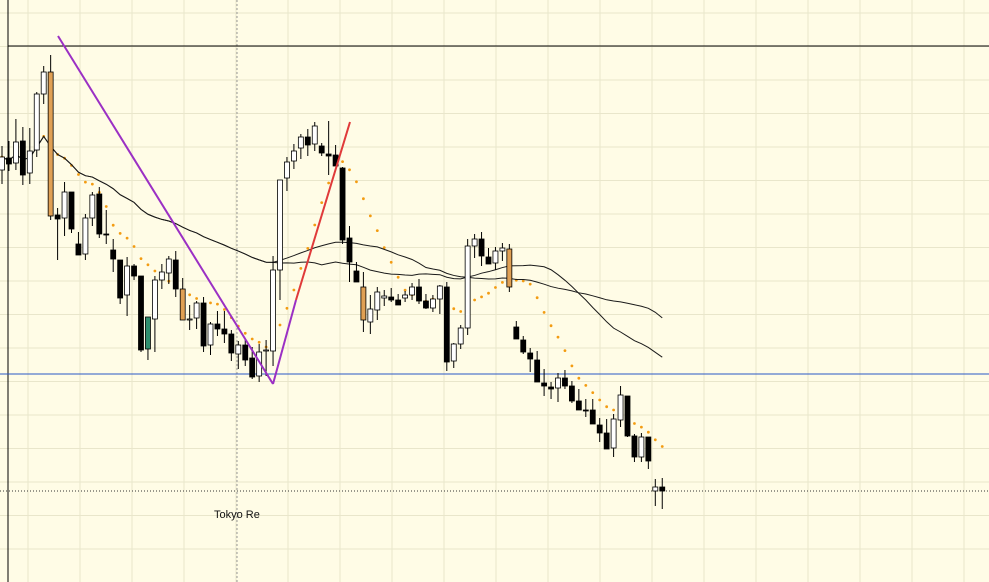  I want to click on down-swing-line, so click(165, 210).